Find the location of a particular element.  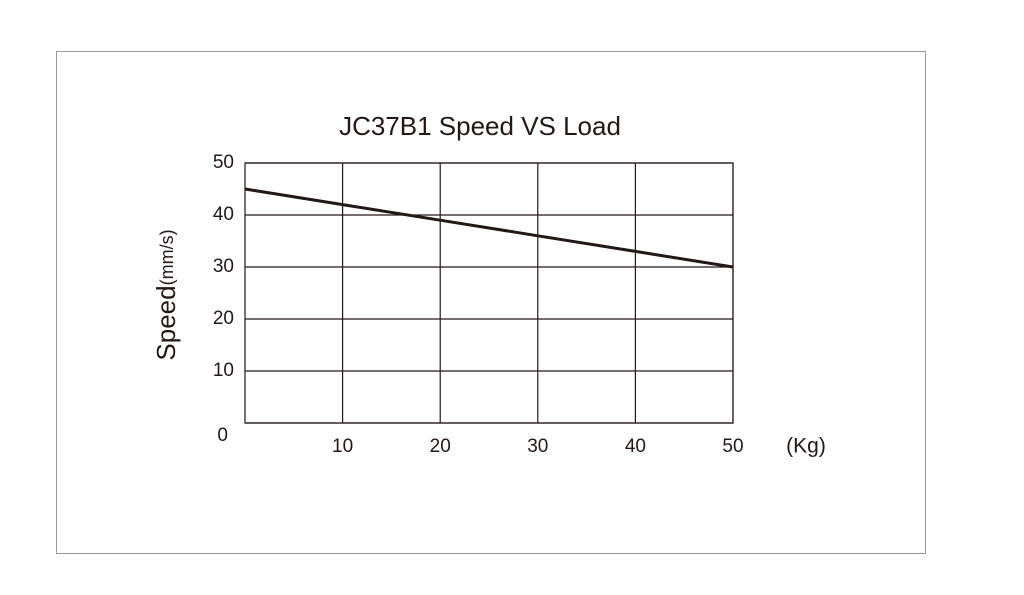

x-tick-label: 40 is located at coordinates (635, 446).